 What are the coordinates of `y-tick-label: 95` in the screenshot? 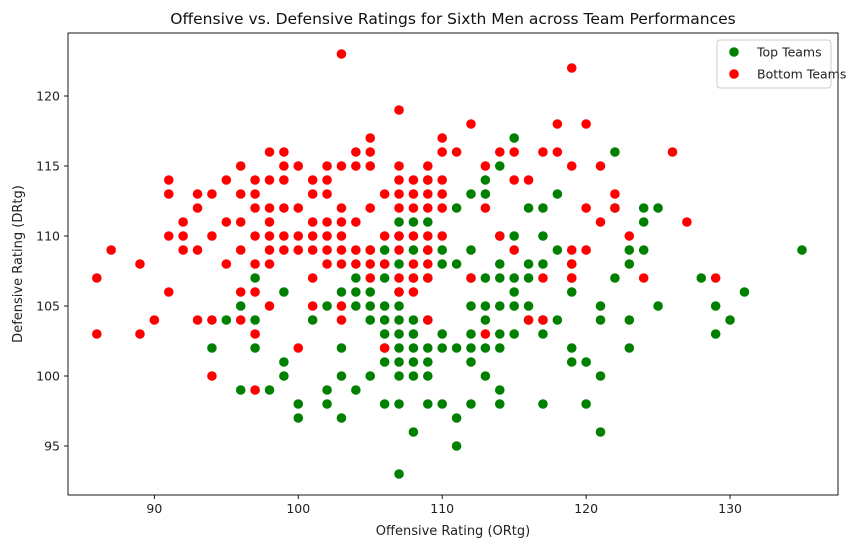 It's located at (52, 446).